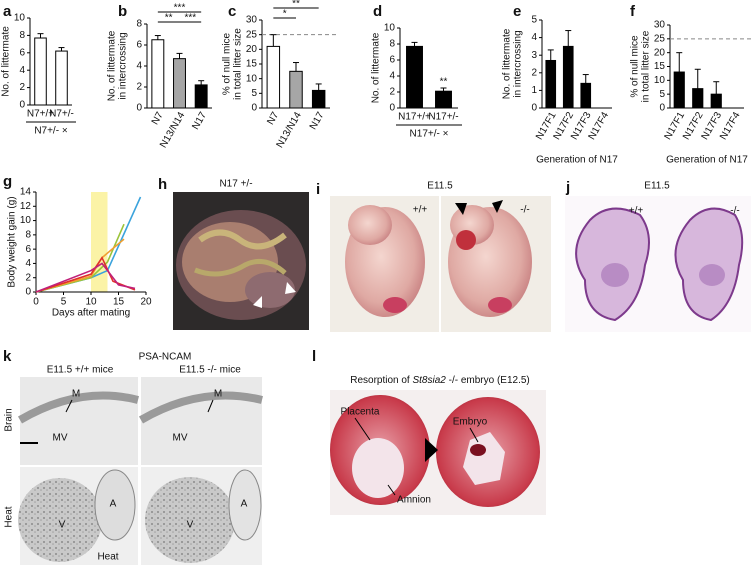 The image size is (754, 567). I want to click on panel-letter: d, so click(377, 11).